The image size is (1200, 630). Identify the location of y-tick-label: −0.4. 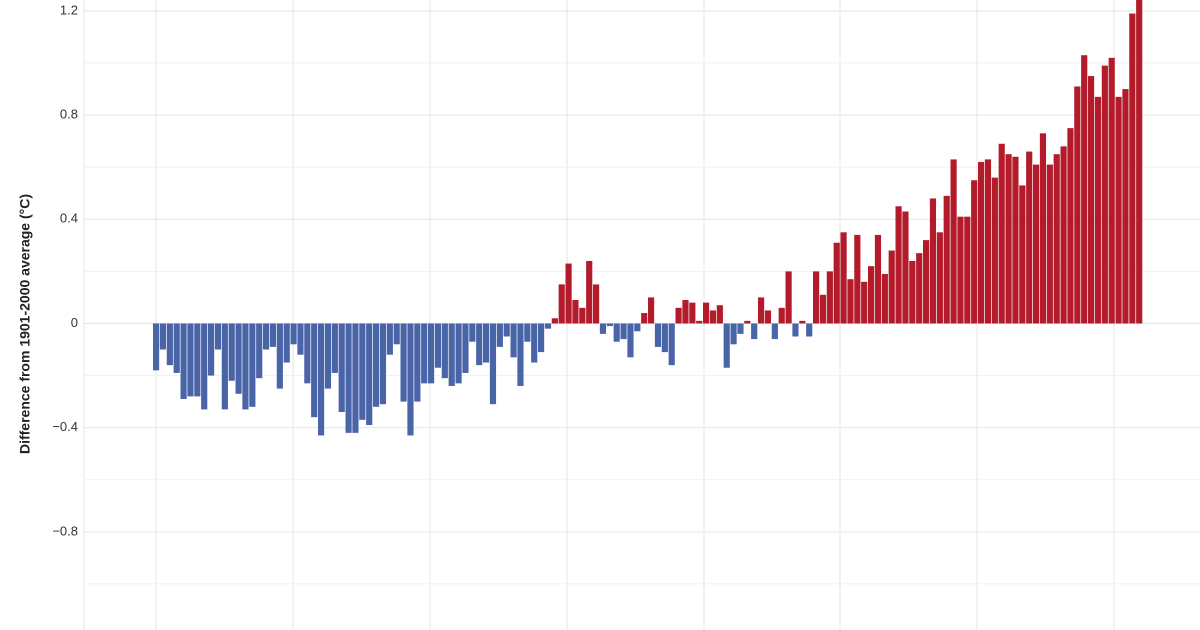
(65, 426).